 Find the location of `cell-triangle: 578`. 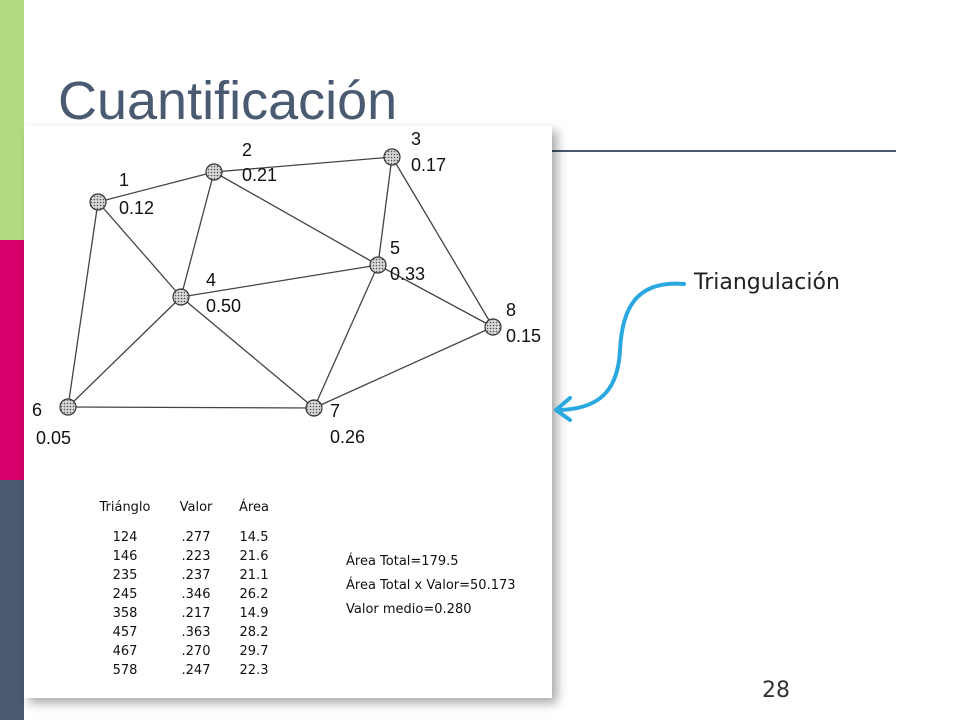

cell-triangle: 578 is located at coordinates (125, 670).